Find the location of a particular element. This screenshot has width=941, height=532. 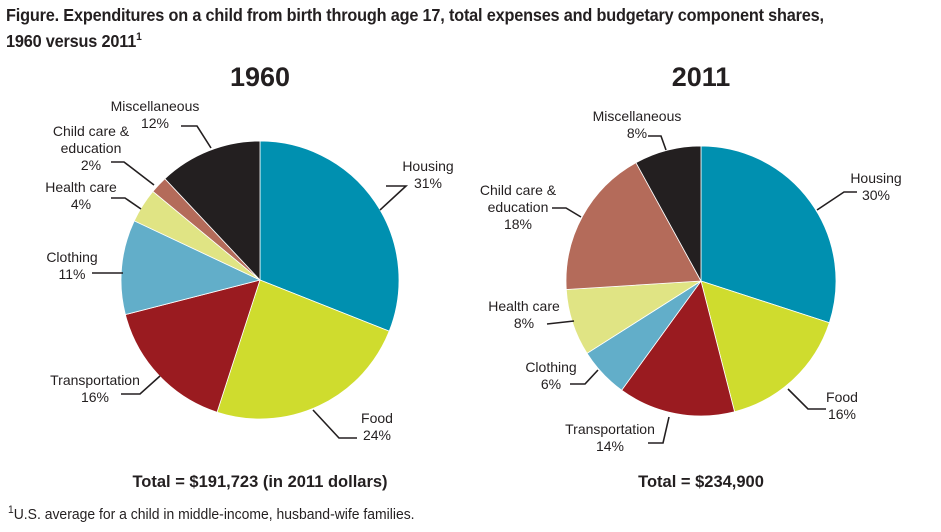

label-health-care: Health care 8% is located at coordinates (524, 314).